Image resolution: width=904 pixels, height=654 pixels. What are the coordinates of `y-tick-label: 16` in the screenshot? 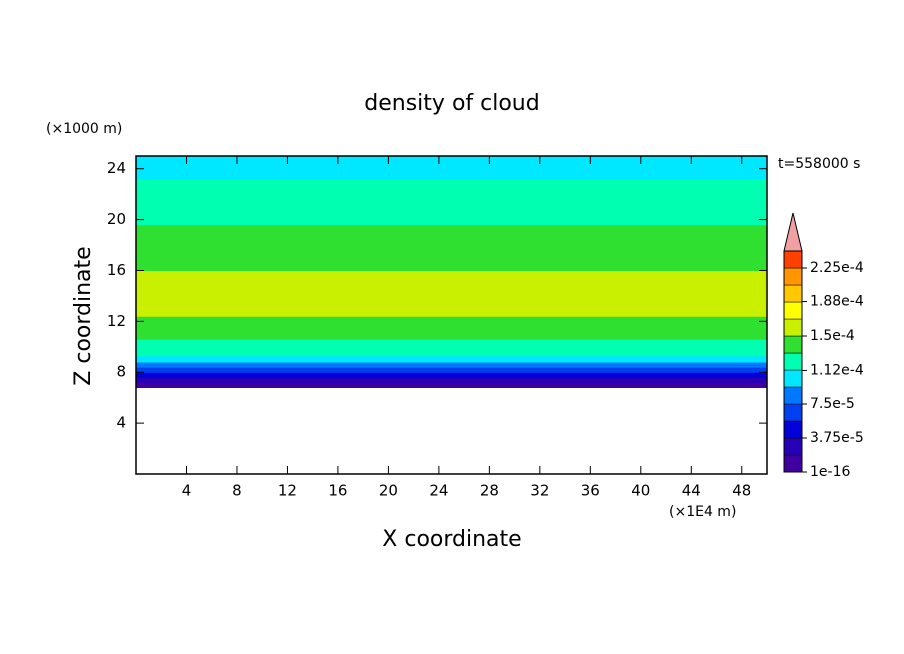 It's located at (116, 270).